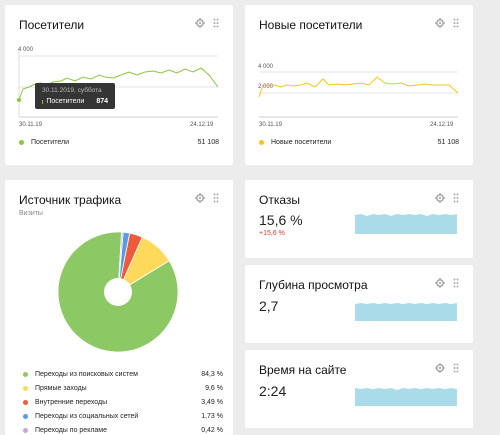 The width and height of the screenshot is (500, 435). I want to click on visitors-tools, so click(207, 23).